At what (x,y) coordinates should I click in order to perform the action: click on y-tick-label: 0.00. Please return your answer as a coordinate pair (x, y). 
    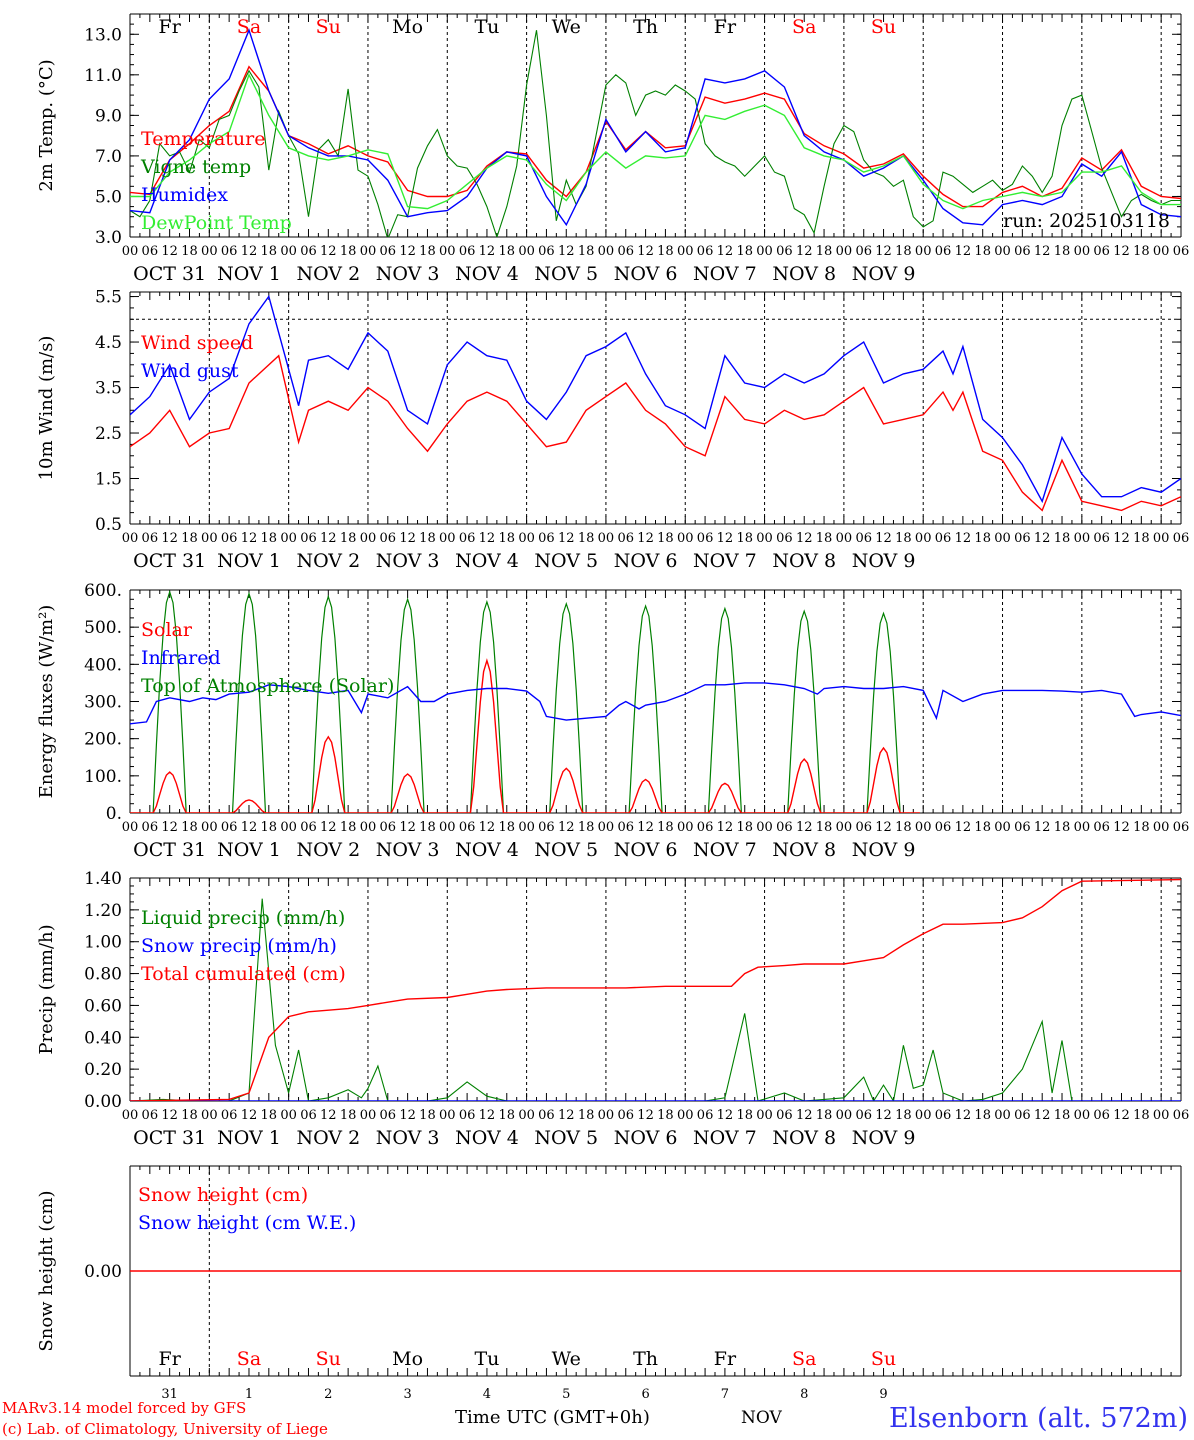
    Looking at the image, I should click on (103, 1272).